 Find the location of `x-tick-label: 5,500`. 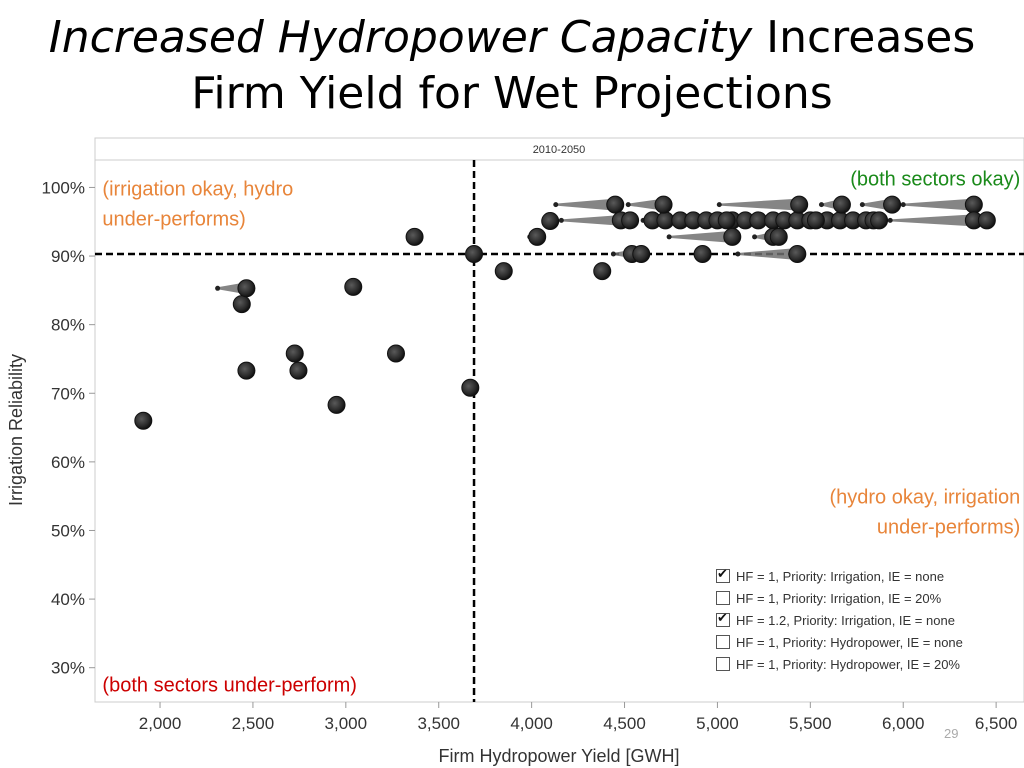

x-tick-label: 5,500 is located at coordinates (810, 723).